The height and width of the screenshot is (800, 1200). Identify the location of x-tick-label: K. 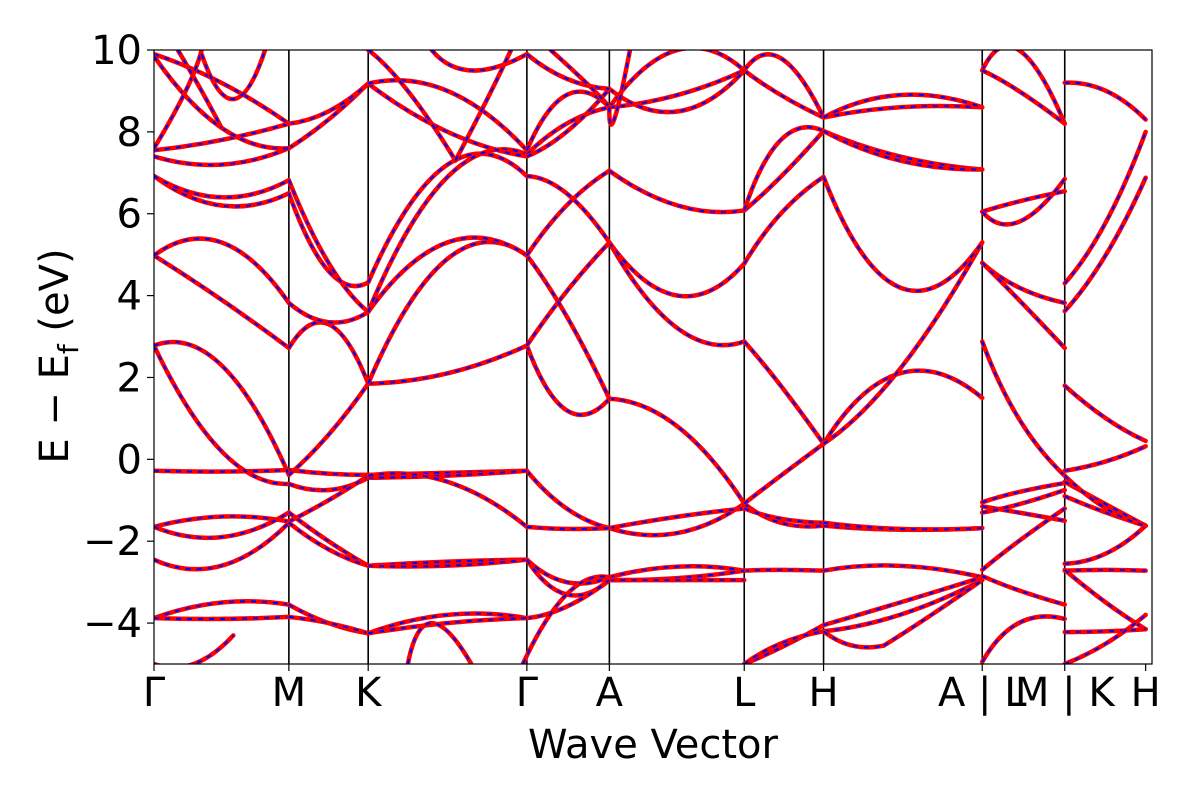
(369, 693).